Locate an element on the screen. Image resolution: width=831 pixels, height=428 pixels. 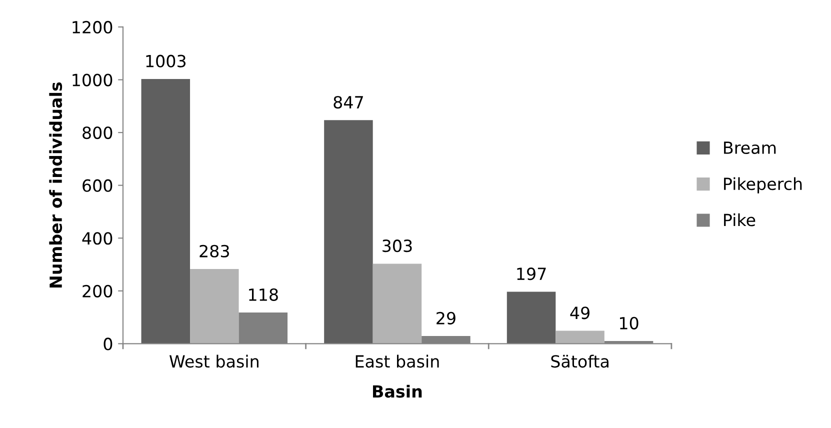
data-label: 847 is located at coordinates (348, 102).